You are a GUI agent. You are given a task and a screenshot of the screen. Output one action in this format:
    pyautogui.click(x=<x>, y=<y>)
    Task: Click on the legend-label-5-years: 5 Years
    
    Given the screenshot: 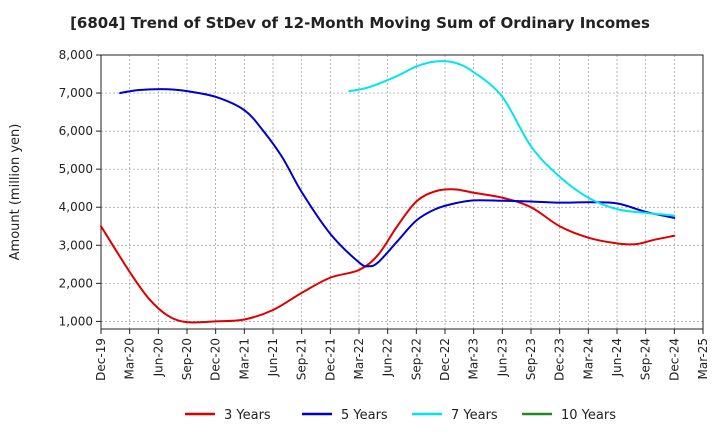 What is the action you would take?
    pyautogui.click(x=364, y=415)
    